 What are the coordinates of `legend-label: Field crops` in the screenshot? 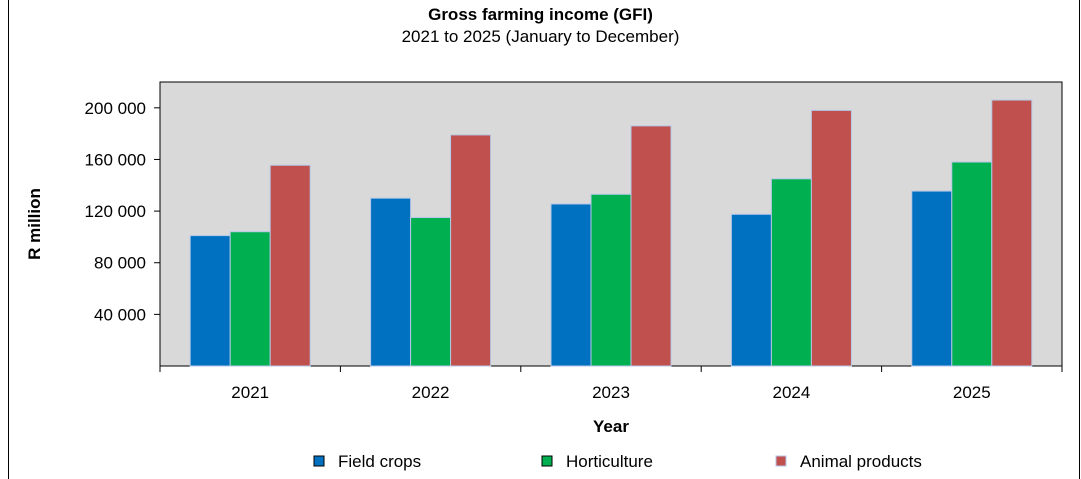 It's located at (379, 461).